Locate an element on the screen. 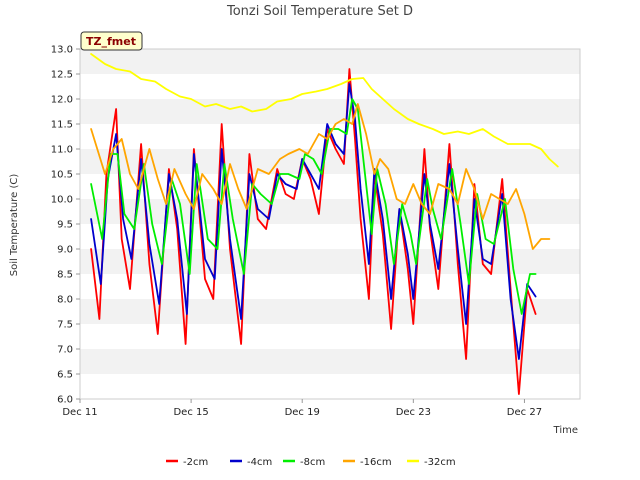  site-label-box: TZ_fmet is located at coordinates (111, 41).